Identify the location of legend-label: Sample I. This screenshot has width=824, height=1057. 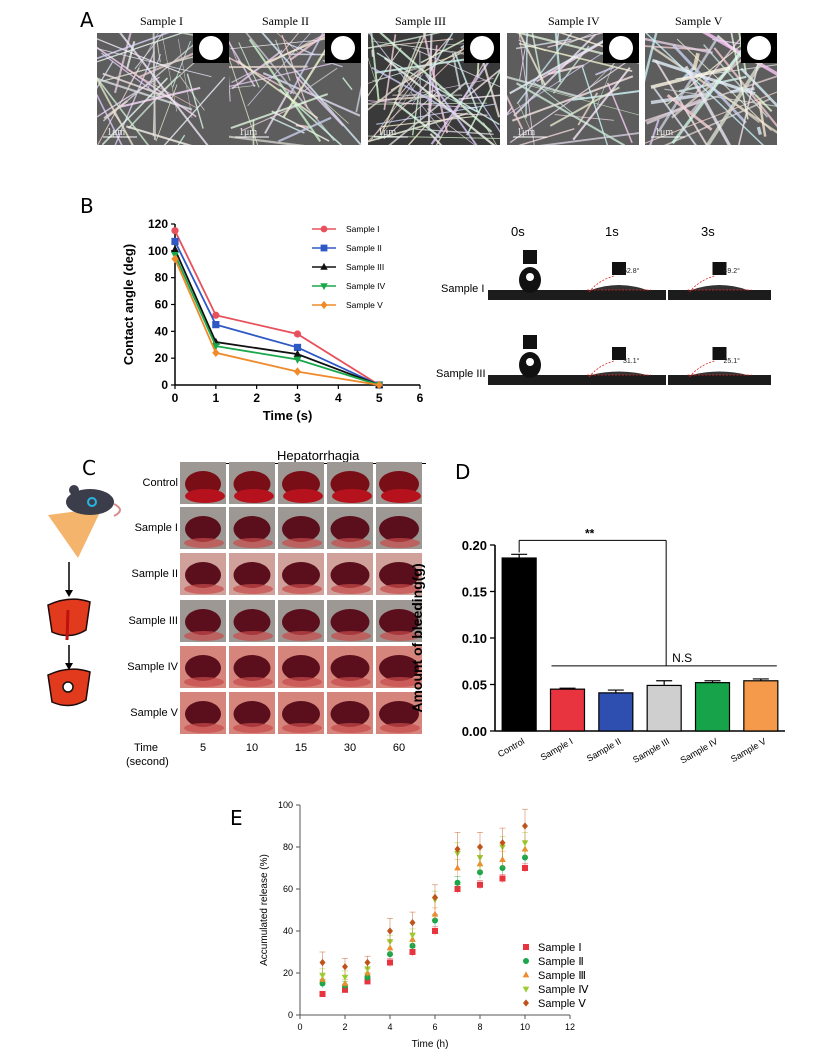
(363, 229).